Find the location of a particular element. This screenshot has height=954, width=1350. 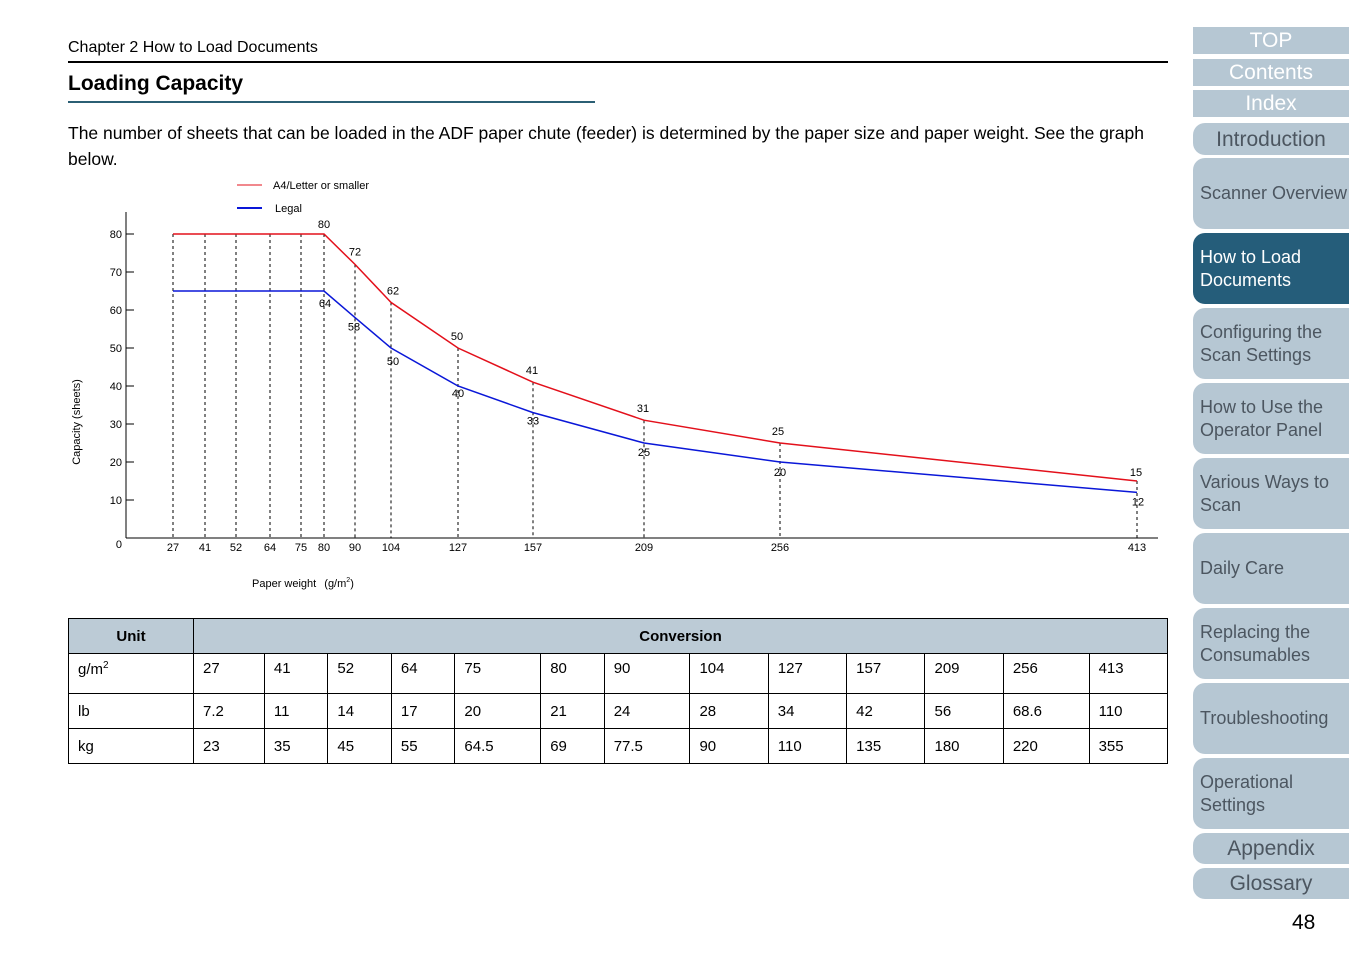

value-cell: 68.6 is located at coordinates (1046, 711).